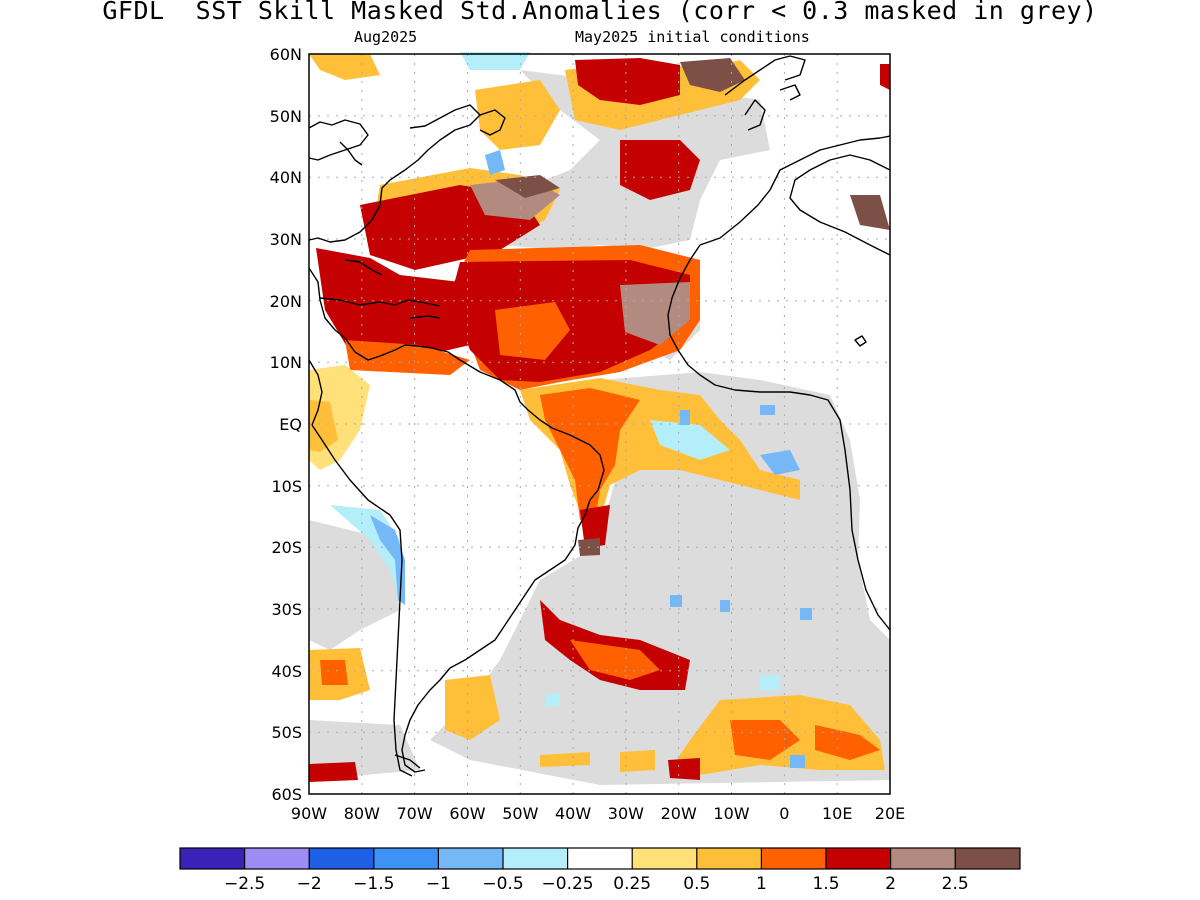 The image size is (1200, 900). I want to click on colorbar-label: −0.5, so click(502, 884).